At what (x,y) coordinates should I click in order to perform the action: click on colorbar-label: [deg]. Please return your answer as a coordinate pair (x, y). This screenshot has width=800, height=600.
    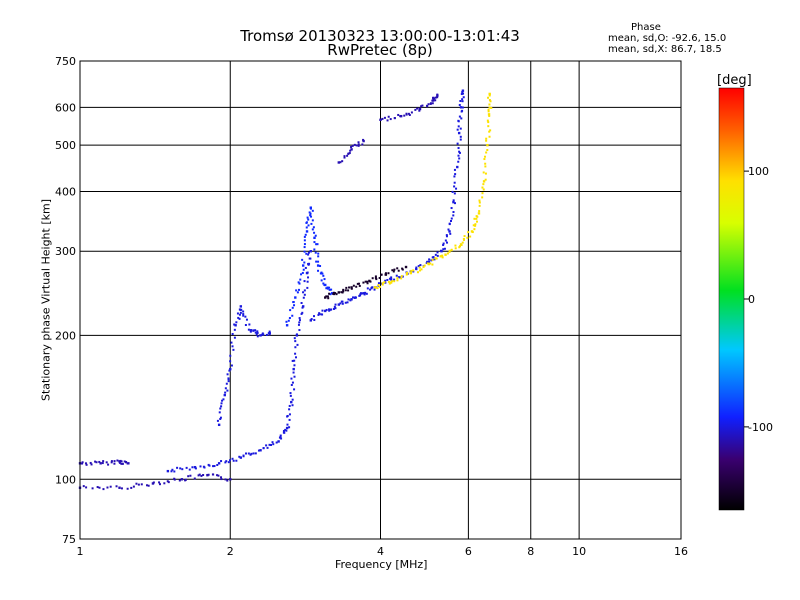
    Looking at the image, I should click on (734, 80).